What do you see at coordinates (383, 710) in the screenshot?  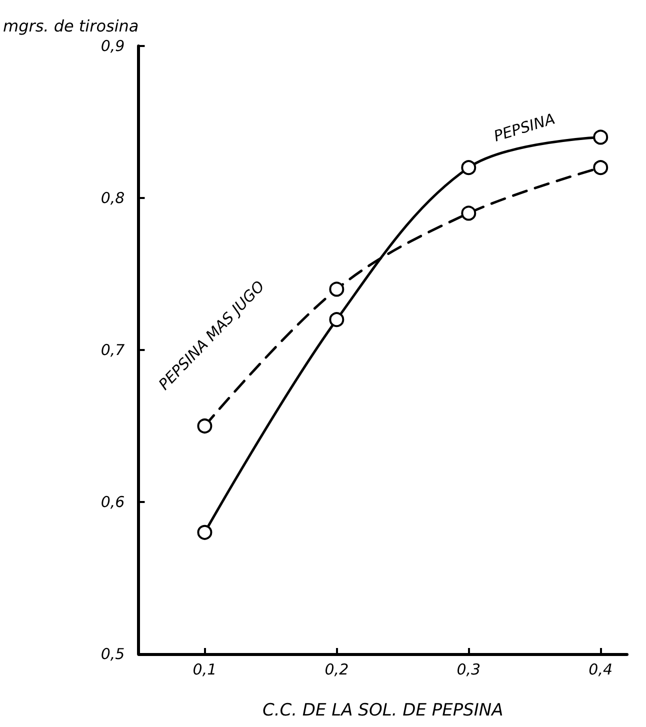 I see `x-axis-title: C.C. DE LA SOL. DE PEPSINA` at bounding box center [383, 710].